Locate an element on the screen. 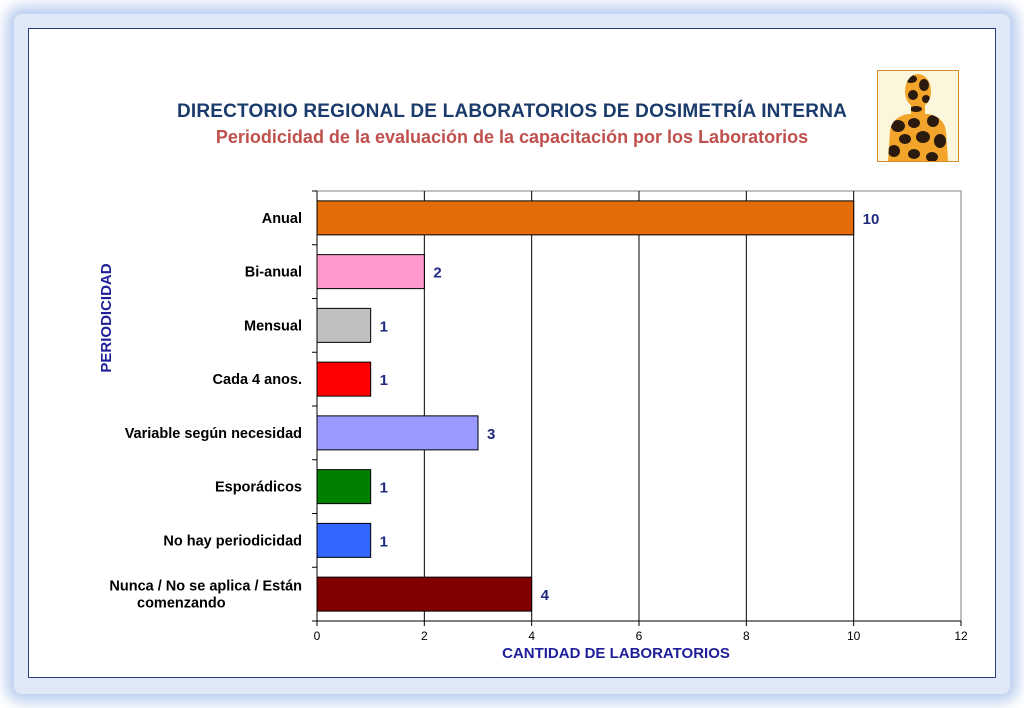 The height and width of the screenshot is (708, 1024). y-tick-label: Esporádicos is located at coordinates (258, 488).